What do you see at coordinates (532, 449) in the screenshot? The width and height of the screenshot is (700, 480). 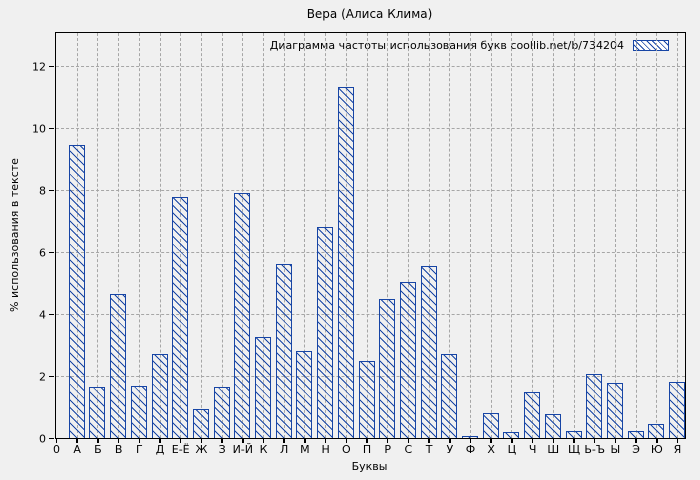 I see `x-tick-label: Ч` at bounding box center [532, 449].